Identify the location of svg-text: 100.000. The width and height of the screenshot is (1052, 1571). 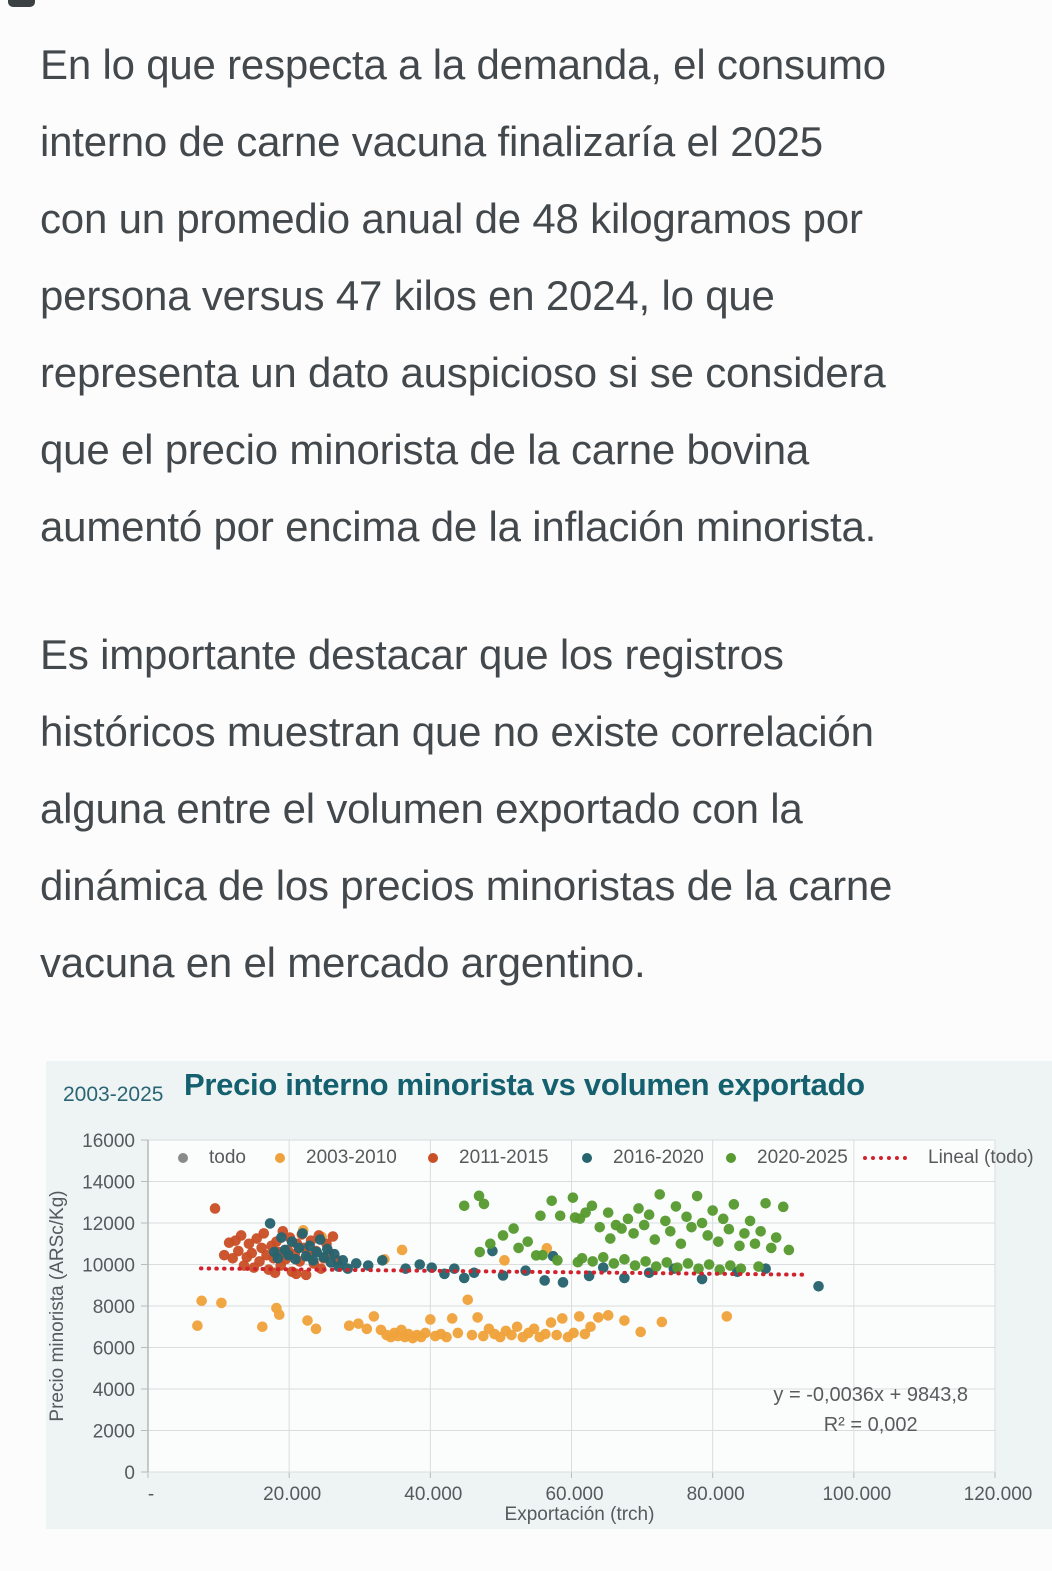
(856, 1494).